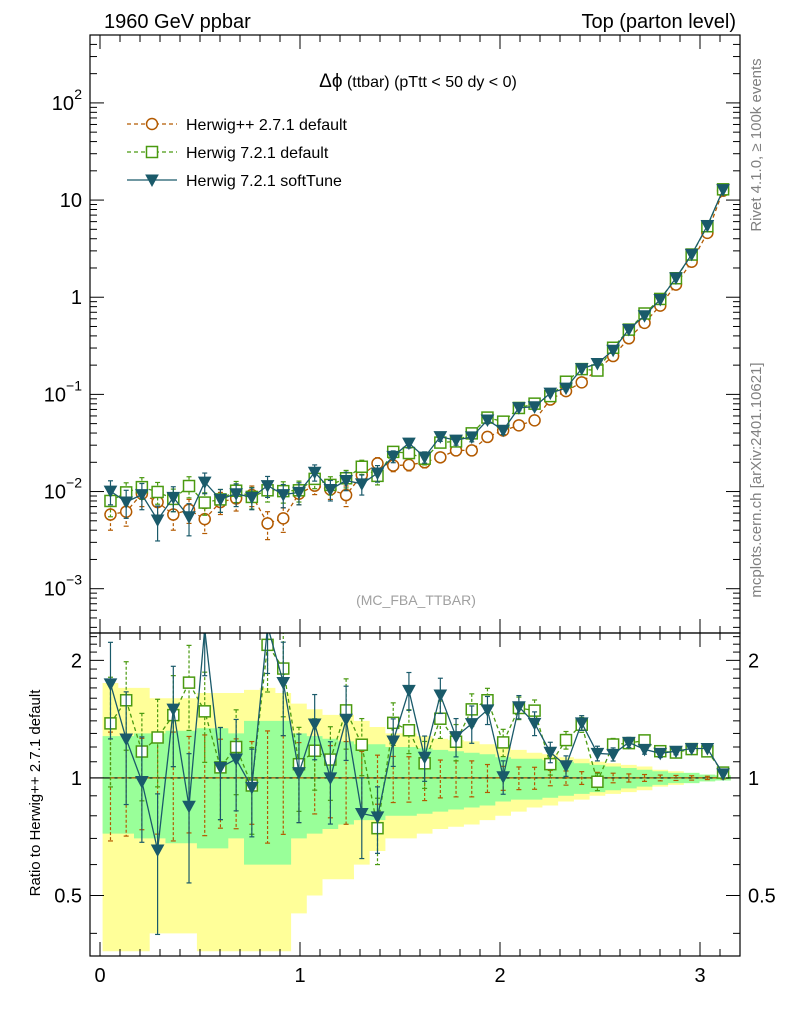 Image resolution: width=786 pixels, height=1024 pixels. What do you see at coordinates (35, 793) in the screenshot?
I see `ratio-ylabel: Ratio to Herwig++ 2.7.1 default` at bounding box center [35, 793].